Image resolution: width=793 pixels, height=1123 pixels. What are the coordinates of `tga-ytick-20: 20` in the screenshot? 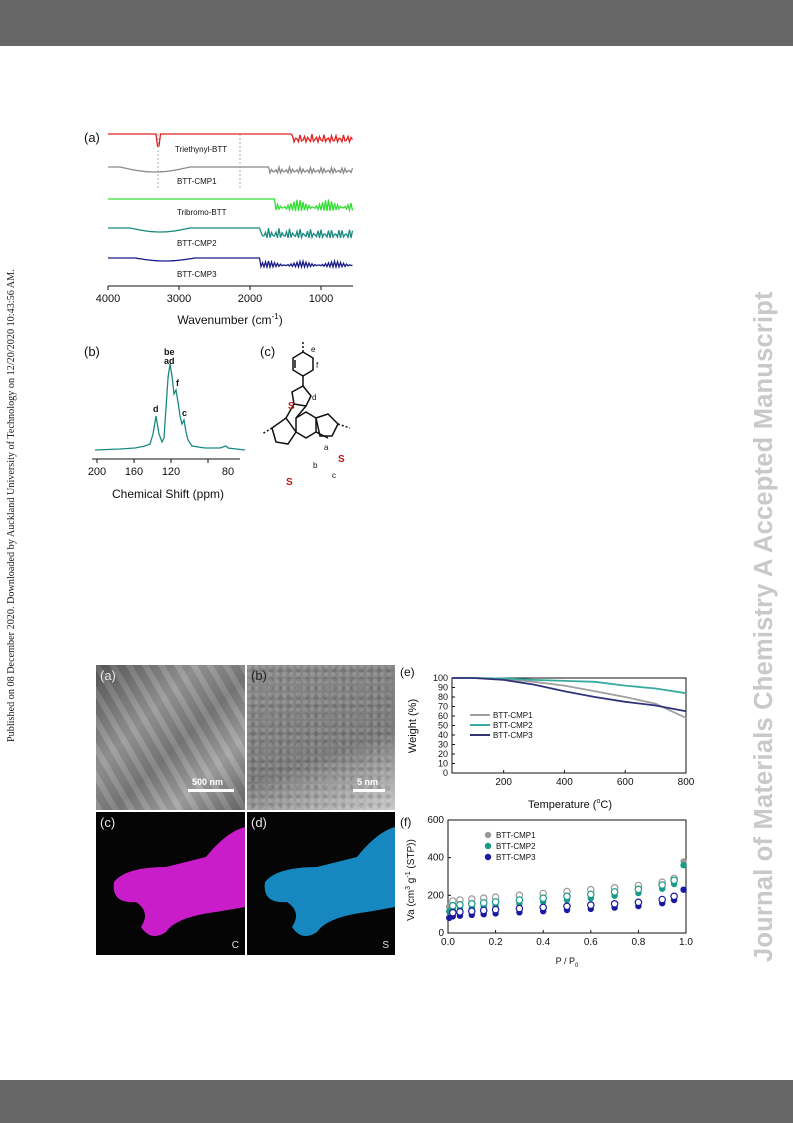 It's located at (443, 754).